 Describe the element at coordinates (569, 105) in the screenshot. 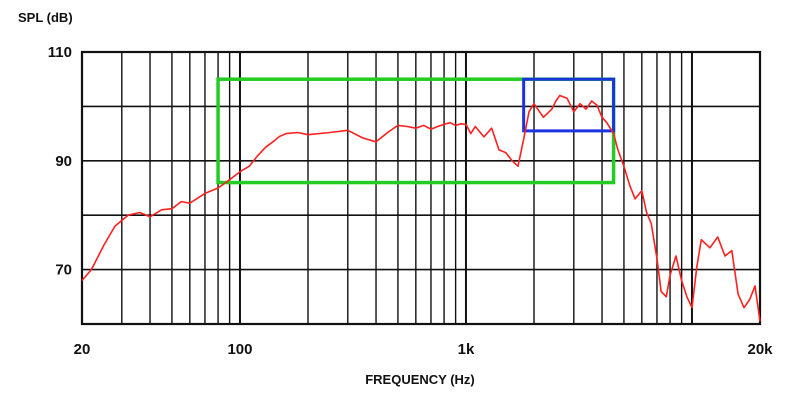

I see `annotation-box-blue` at that location.